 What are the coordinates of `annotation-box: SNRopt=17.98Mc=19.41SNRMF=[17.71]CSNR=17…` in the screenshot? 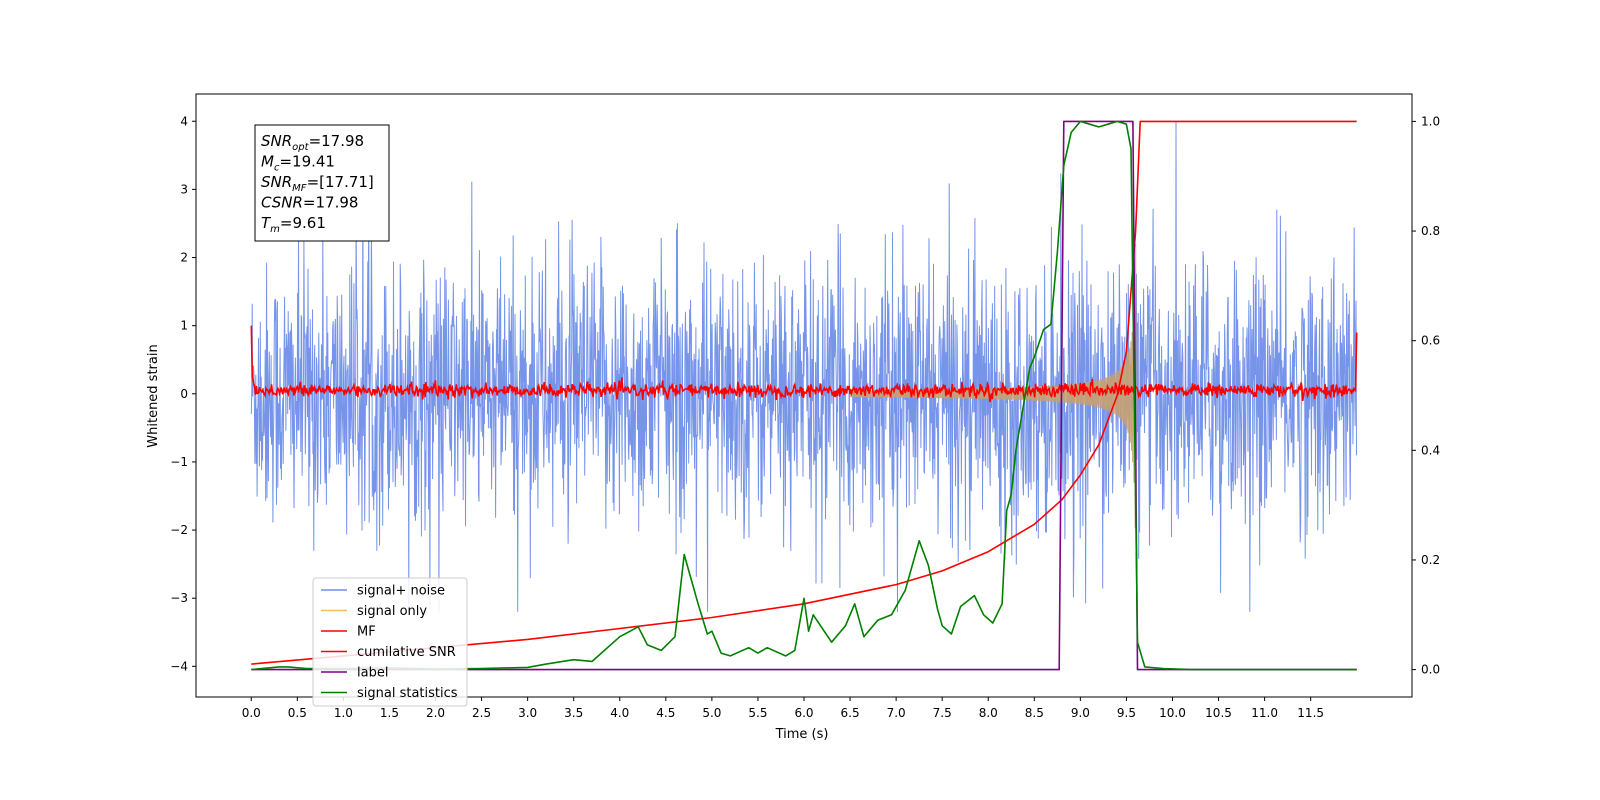 It's located at (322, 183).